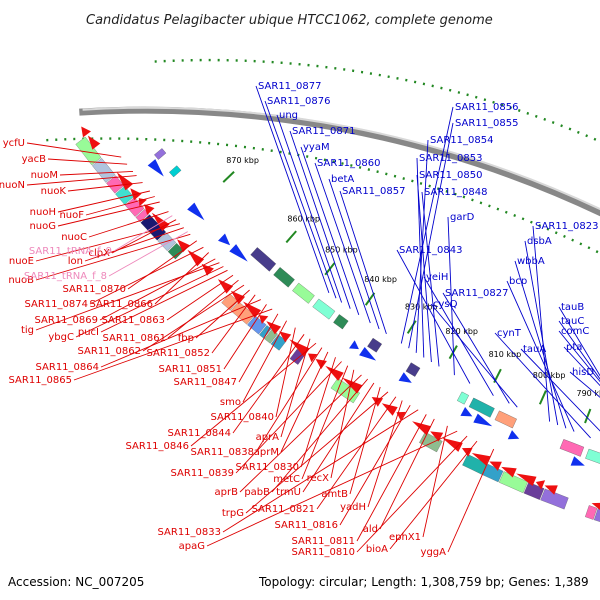 The image size is (600, 600). Describe the element at coordinates (71, 215) in the screenshot. I see `reverse-gene-label: nuoF` at that location.